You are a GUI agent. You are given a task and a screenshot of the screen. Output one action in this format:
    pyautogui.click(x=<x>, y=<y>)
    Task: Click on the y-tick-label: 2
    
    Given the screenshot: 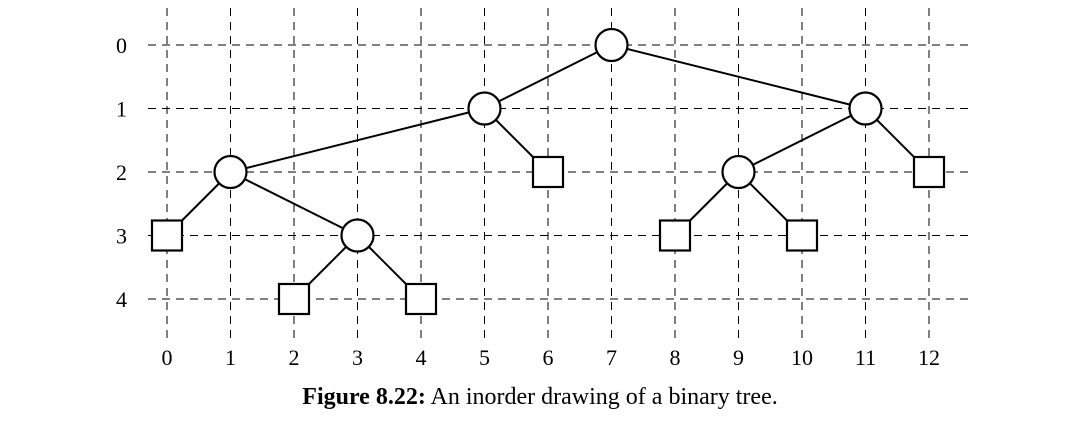 What is the action you would take?
    pyautogui.click(x=121, y=172)
    